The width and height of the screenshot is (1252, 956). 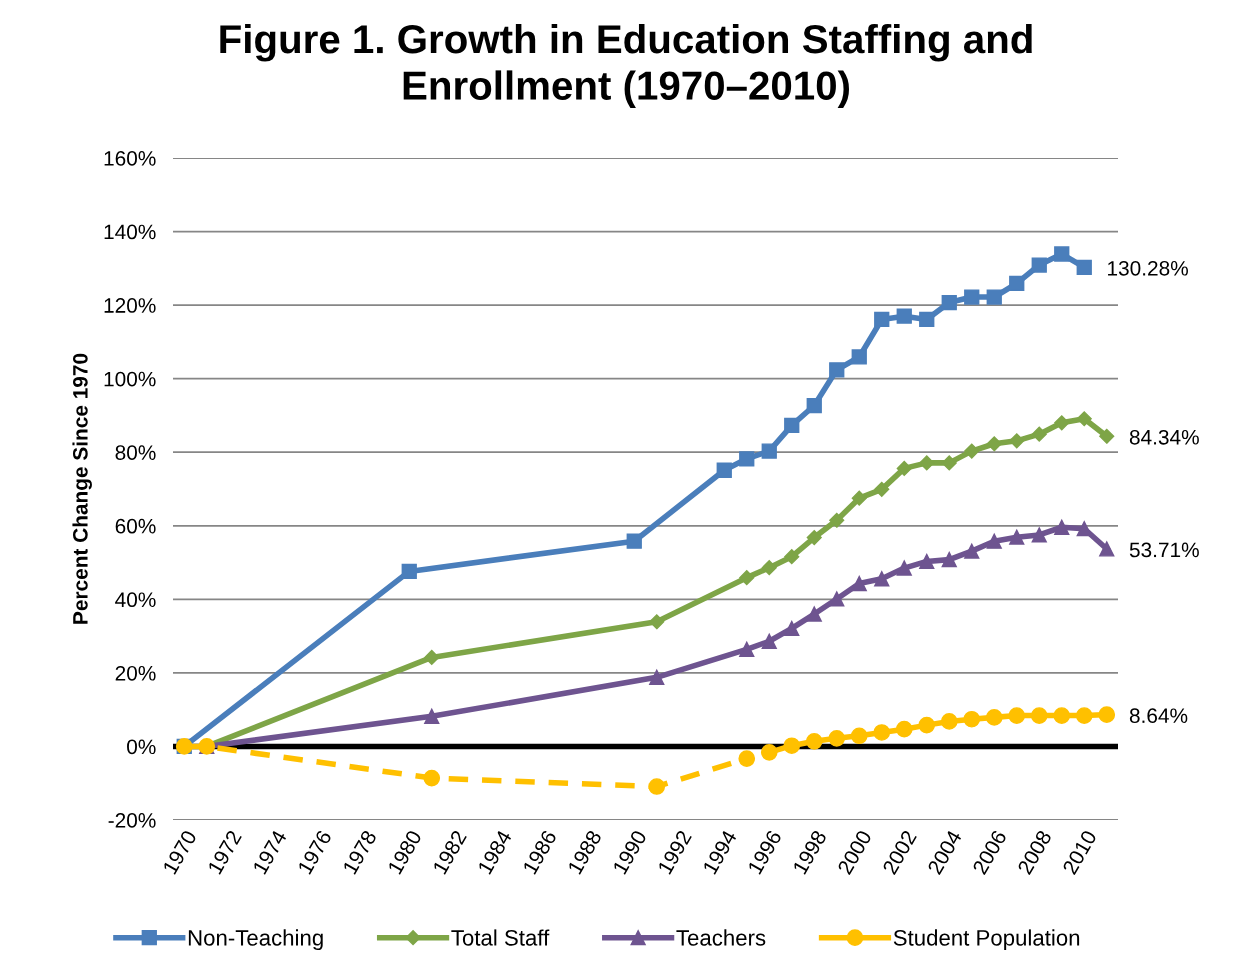 What do you see at coordinates (721, 937) in the screenshot?
I see `legend-label: Teachers` at bounding box center [721, 937].